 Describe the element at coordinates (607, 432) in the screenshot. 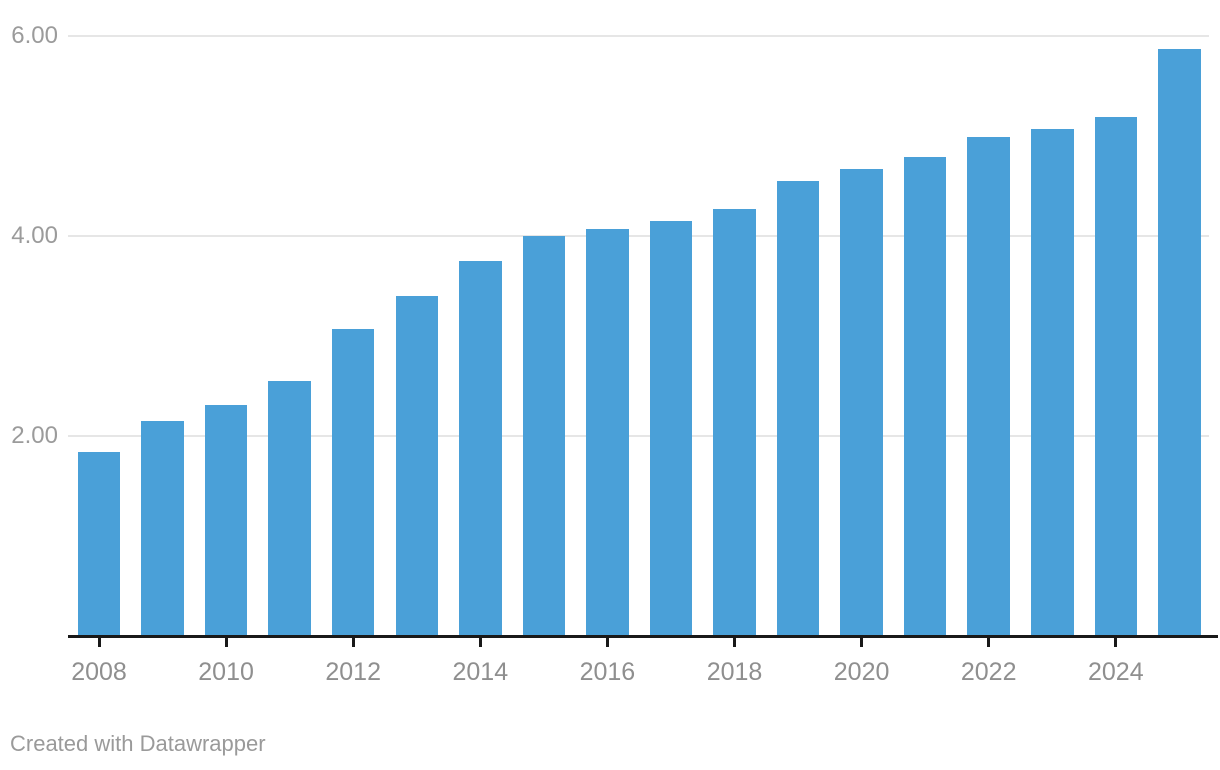

I see `bar-2016` at that location.